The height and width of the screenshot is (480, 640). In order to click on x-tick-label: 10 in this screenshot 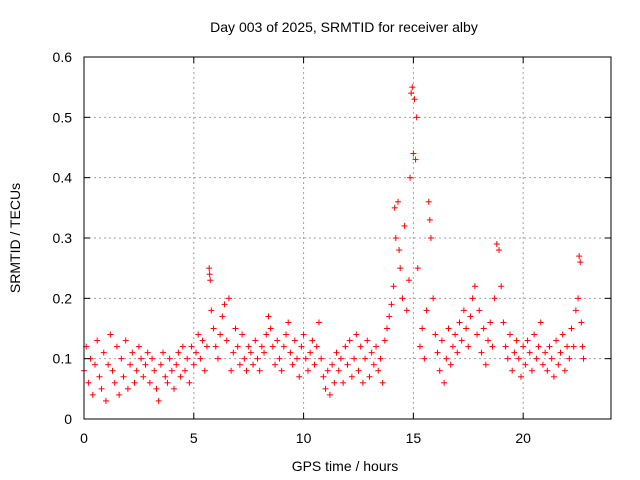, I will do `click(304, 438)`.